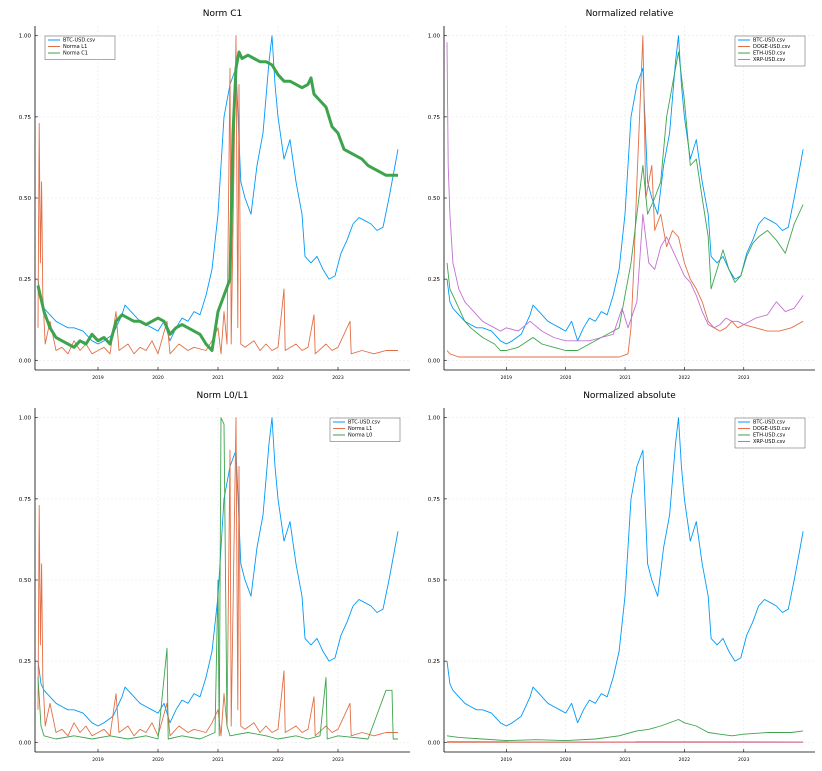 The image size is (822, 771). I want to click on series-line-eth-usd-csv, so click(625, 730).